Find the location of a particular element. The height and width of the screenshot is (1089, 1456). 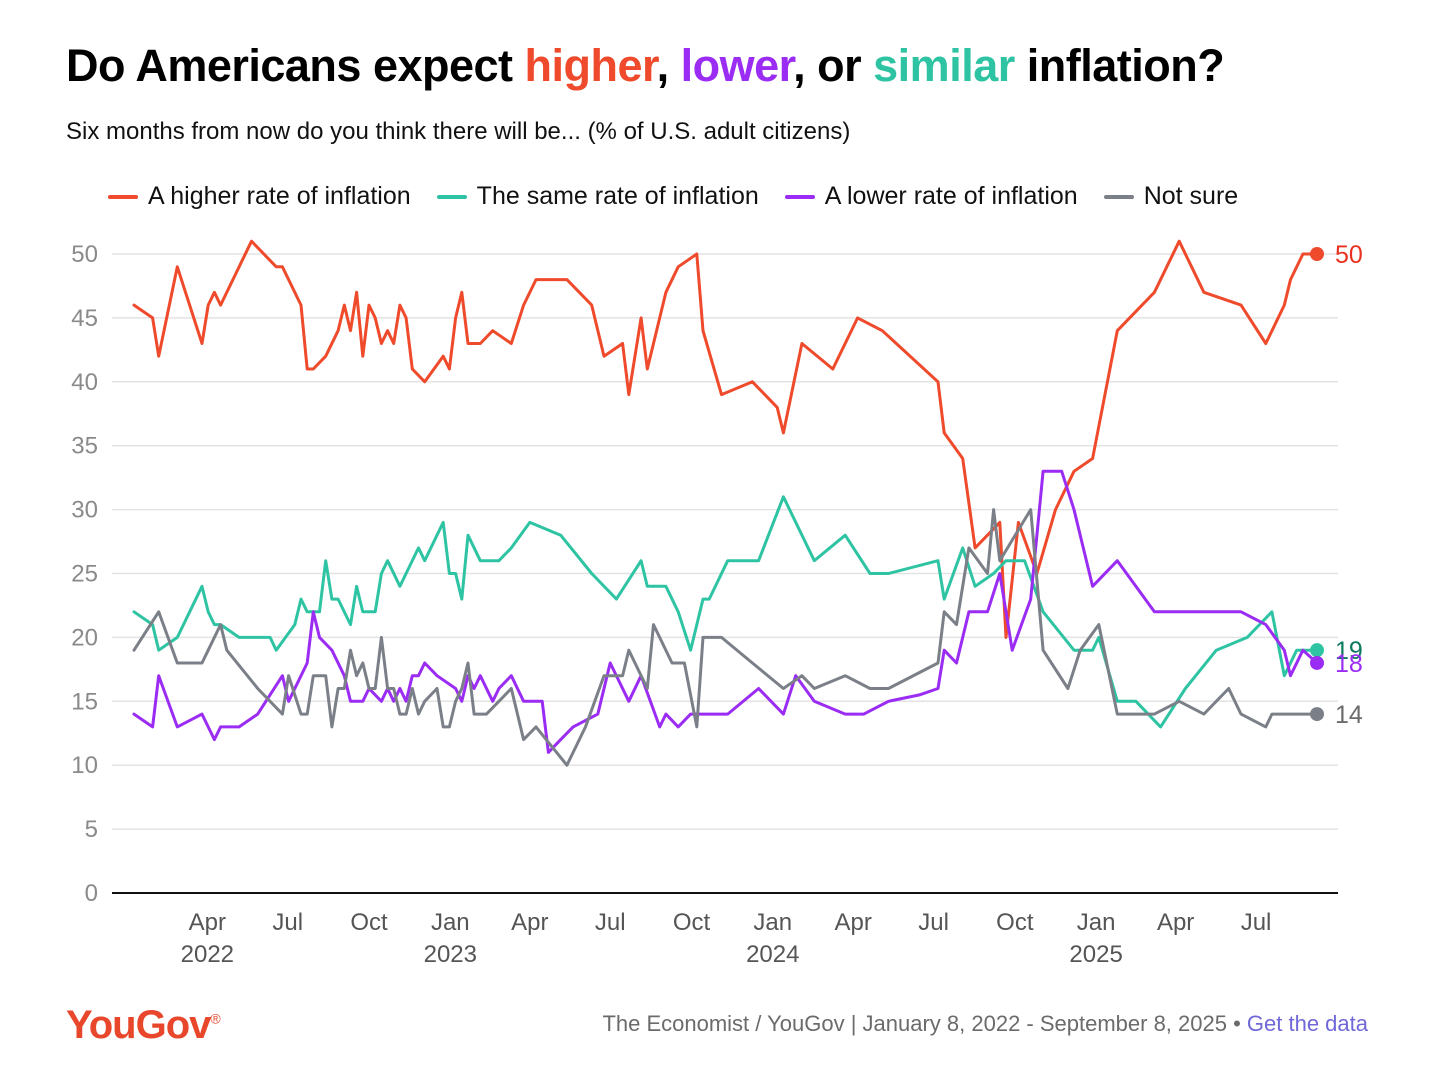

legend-item-higher: A higher rate of inflation is located at coordinates (259, 196).